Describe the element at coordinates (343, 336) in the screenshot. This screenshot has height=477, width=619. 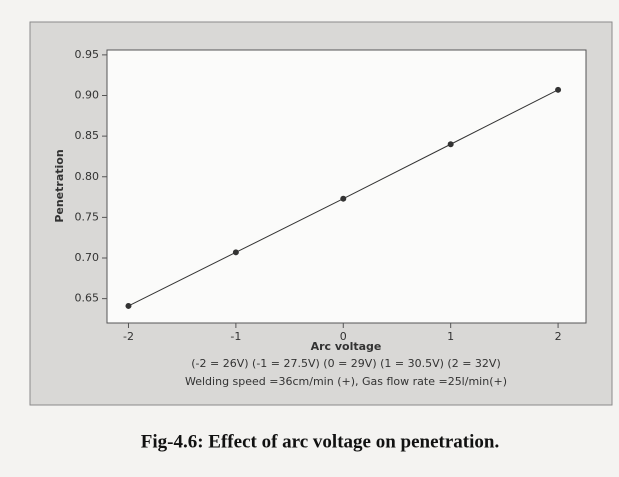
I see `x-tick-label: 0` at that location.